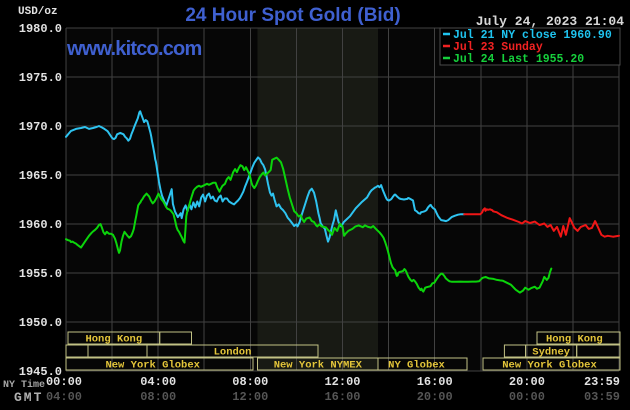 The width and height of the screenshot is (630, 410). Describe the element at coordinates (40, 372) in the screenshot. I see `svg-text: 1945.0` at that location.